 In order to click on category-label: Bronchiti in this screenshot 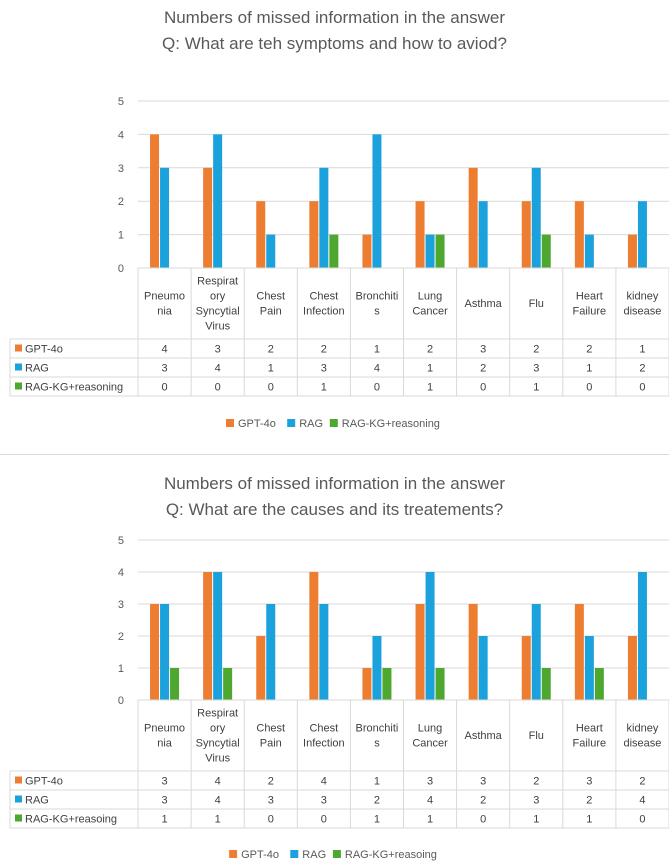, I will do `click(377, 729)`.